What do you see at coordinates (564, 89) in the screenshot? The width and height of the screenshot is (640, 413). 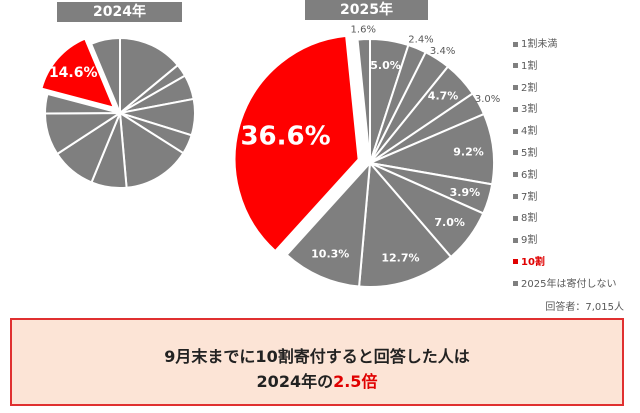 I see `legend-item: 2割` at bounding box center [564, 89].